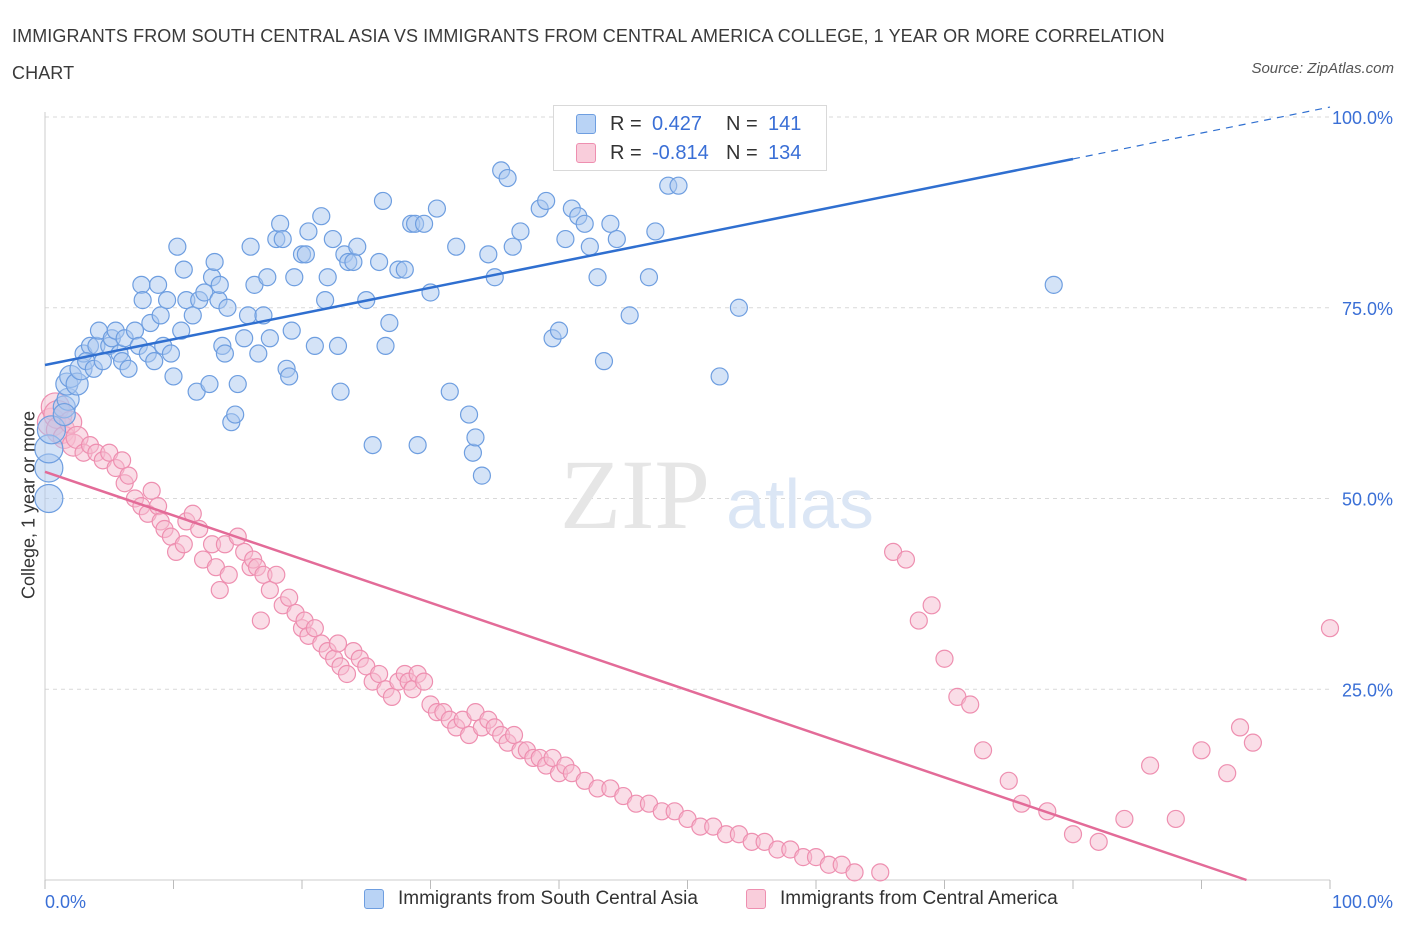 The width and height of the screenshot is (1406, 930). What do you see at coordinates (1367, 500) in the screenshot?
I see `y-tick-label: 50.0%` at bounding box center [1367, 500].